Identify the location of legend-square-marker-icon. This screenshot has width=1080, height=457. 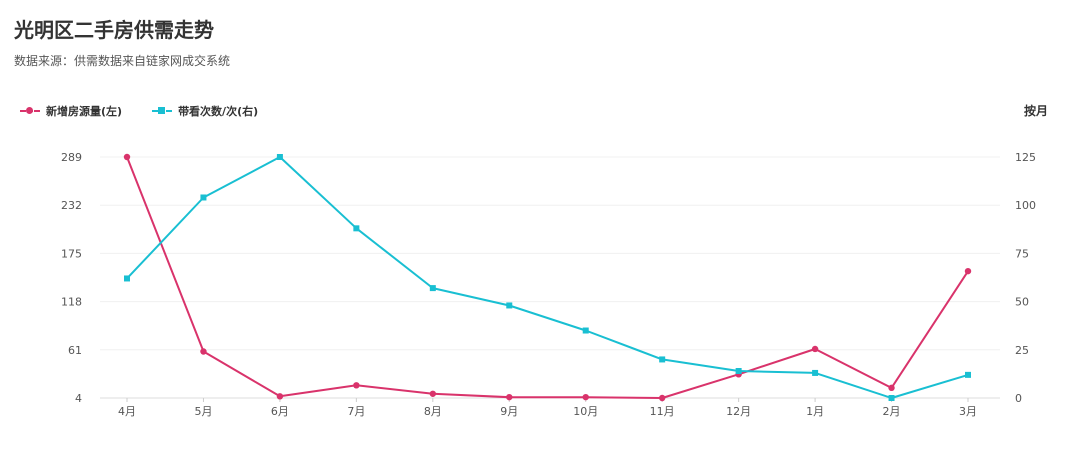
(162, 111).